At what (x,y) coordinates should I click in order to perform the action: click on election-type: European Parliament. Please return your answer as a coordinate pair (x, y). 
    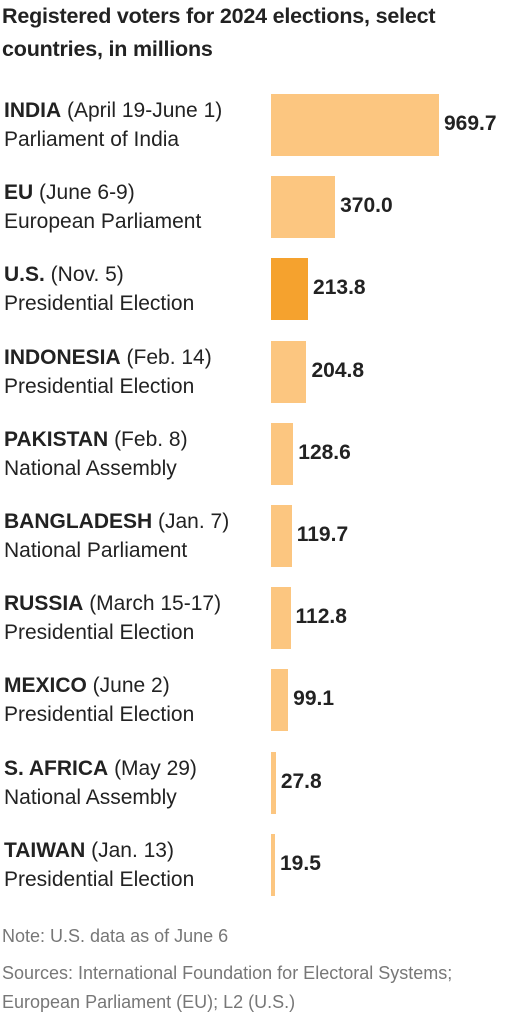
    Looking at the image, I should click on (103, 222).